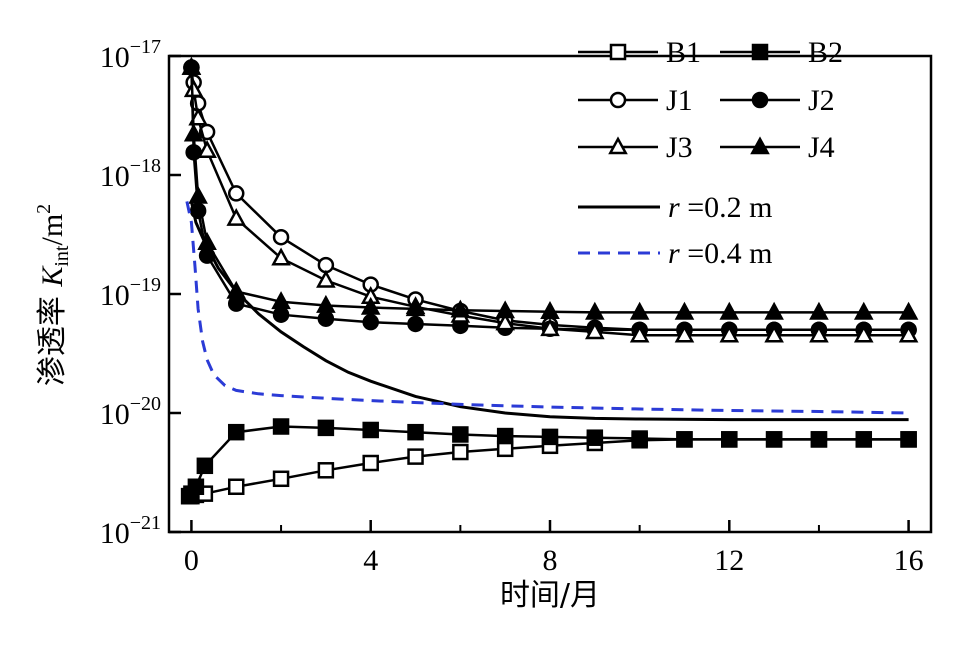 The height and width of the screenshot is (660, 972). What do you see at coordinates (130, 293) in the screenshot?
I see `y-tick-label: 10−19` at bounding box center [130, 293].